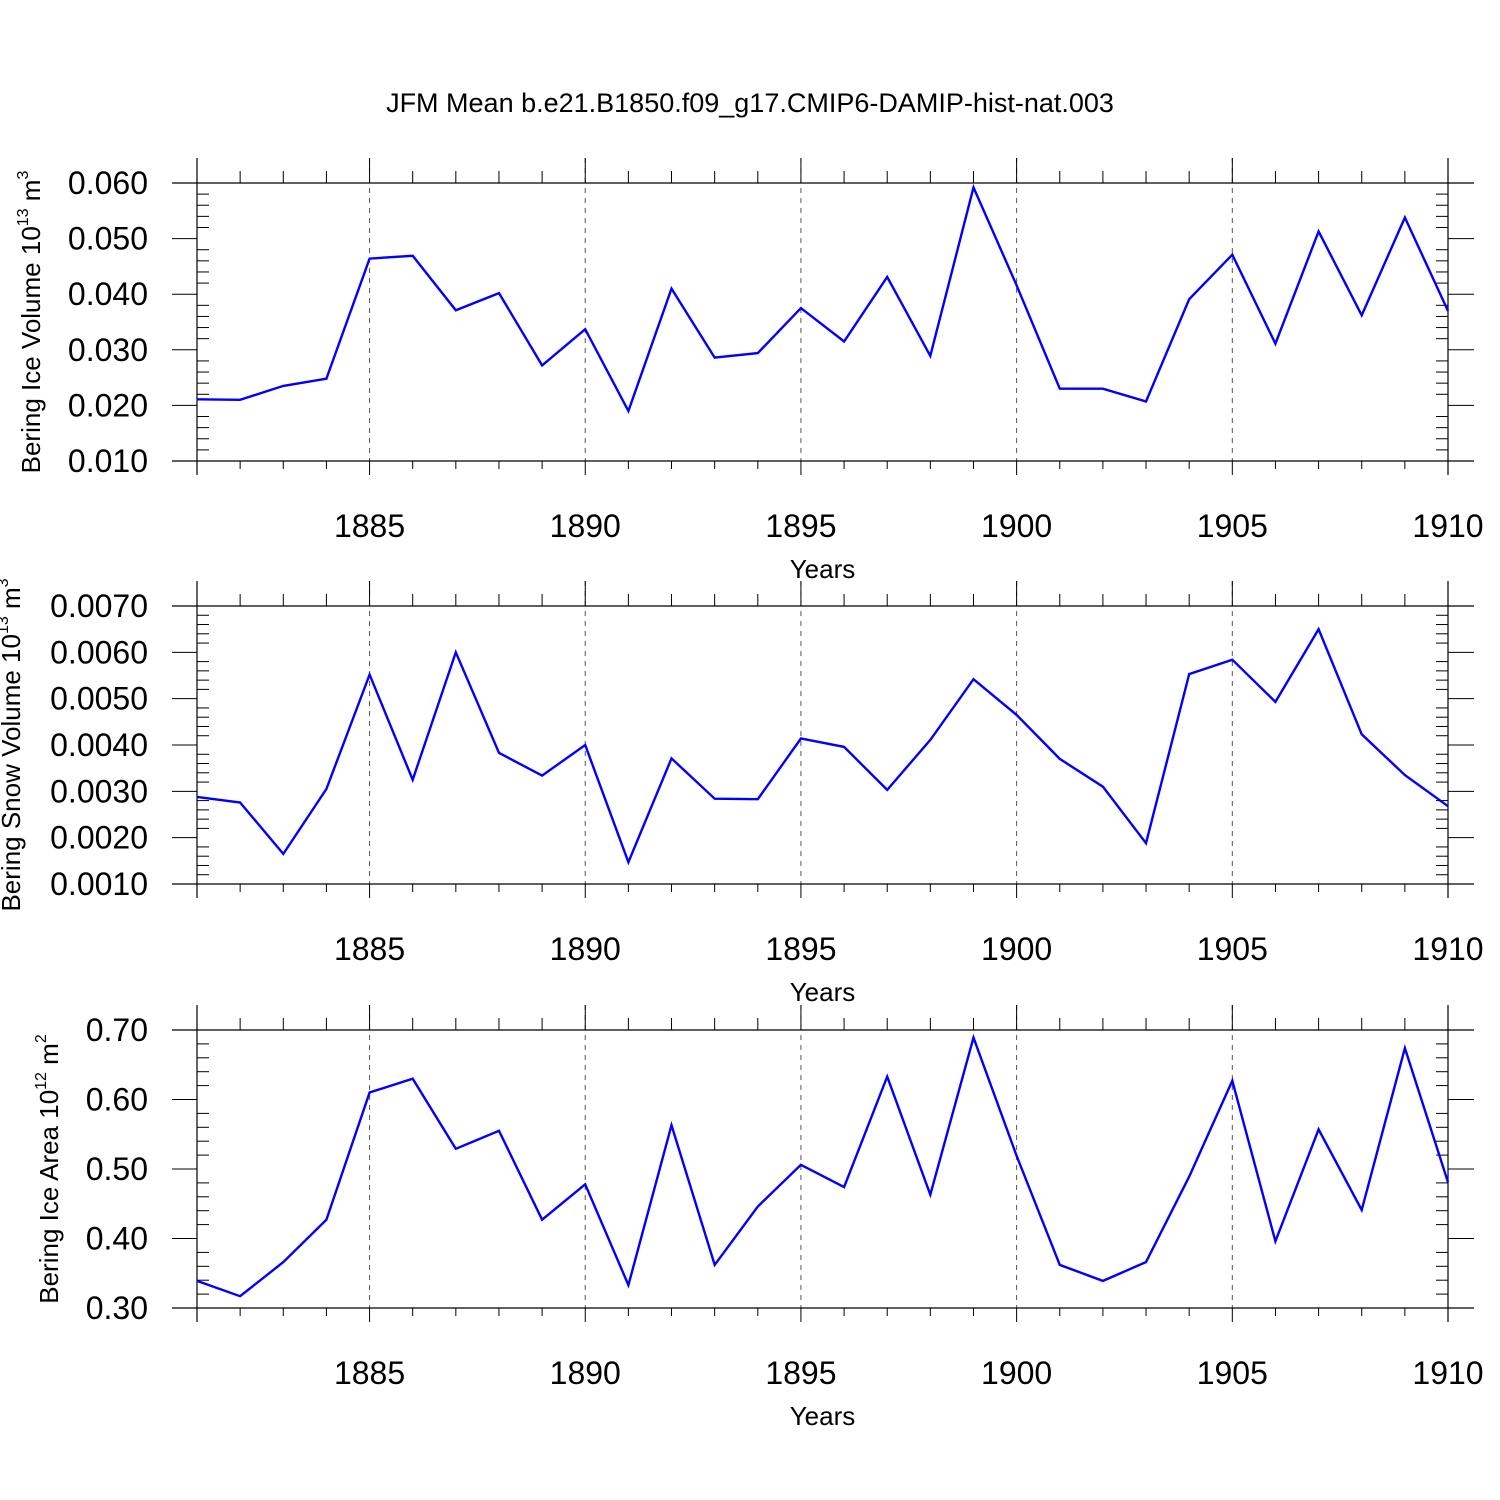 The height and width of the screenshot is (1500, 1500). Describe the element at coordinates (117, 1308) in the screenshot. I see `y-tick-label: 0.30` at that location.